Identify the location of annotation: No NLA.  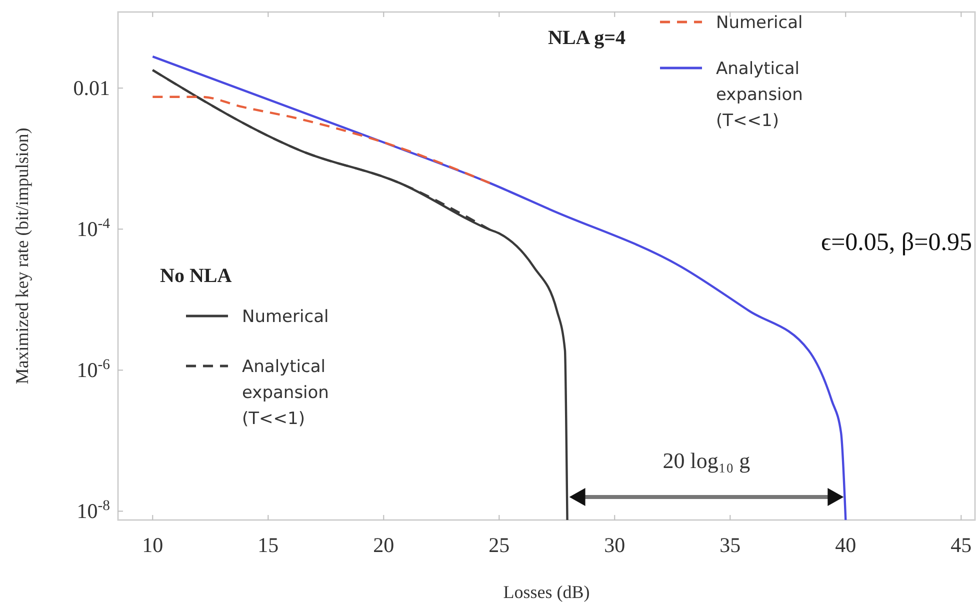
(196, 276).